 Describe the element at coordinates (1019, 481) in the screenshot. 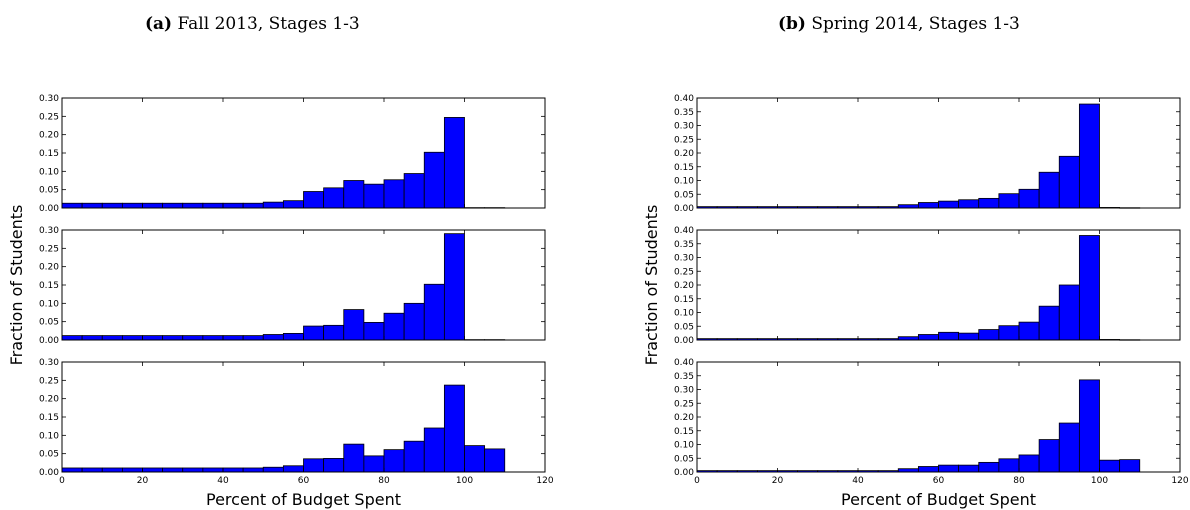

I see `chart1-xtick-label: 80` at that location.